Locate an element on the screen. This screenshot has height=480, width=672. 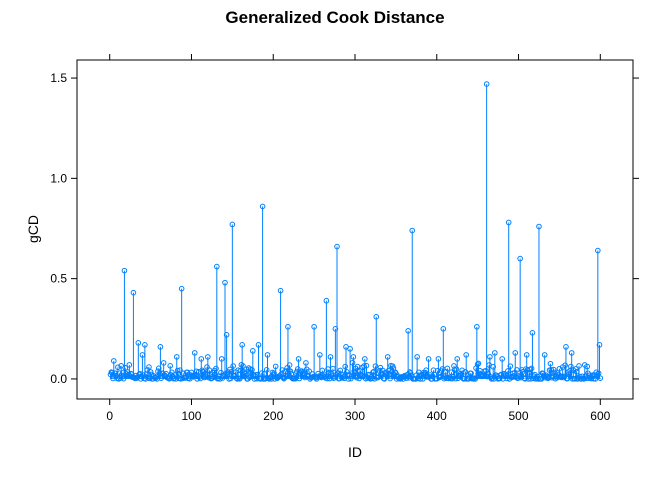
y-tick-label: 0.0 is located at coordinates (58, 379).